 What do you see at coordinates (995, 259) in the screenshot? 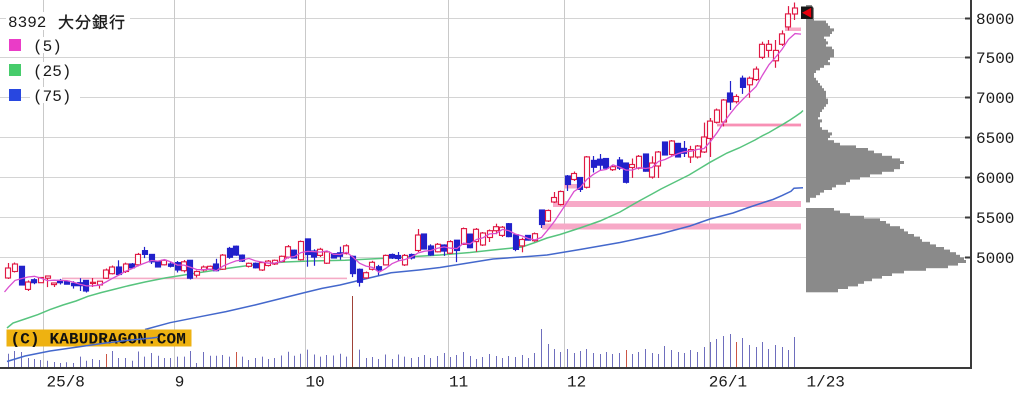
I see `svg-text: 5000` at bounding box center [995, 259].